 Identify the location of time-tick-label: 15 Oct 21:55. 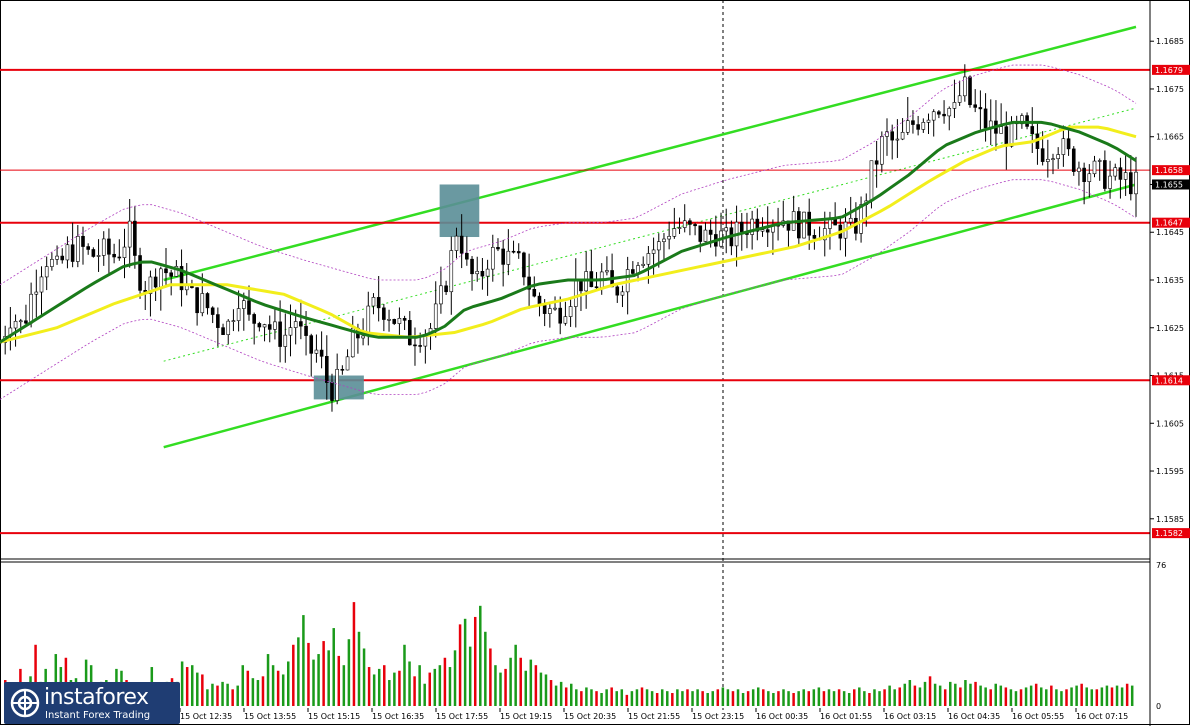
(654, 716).